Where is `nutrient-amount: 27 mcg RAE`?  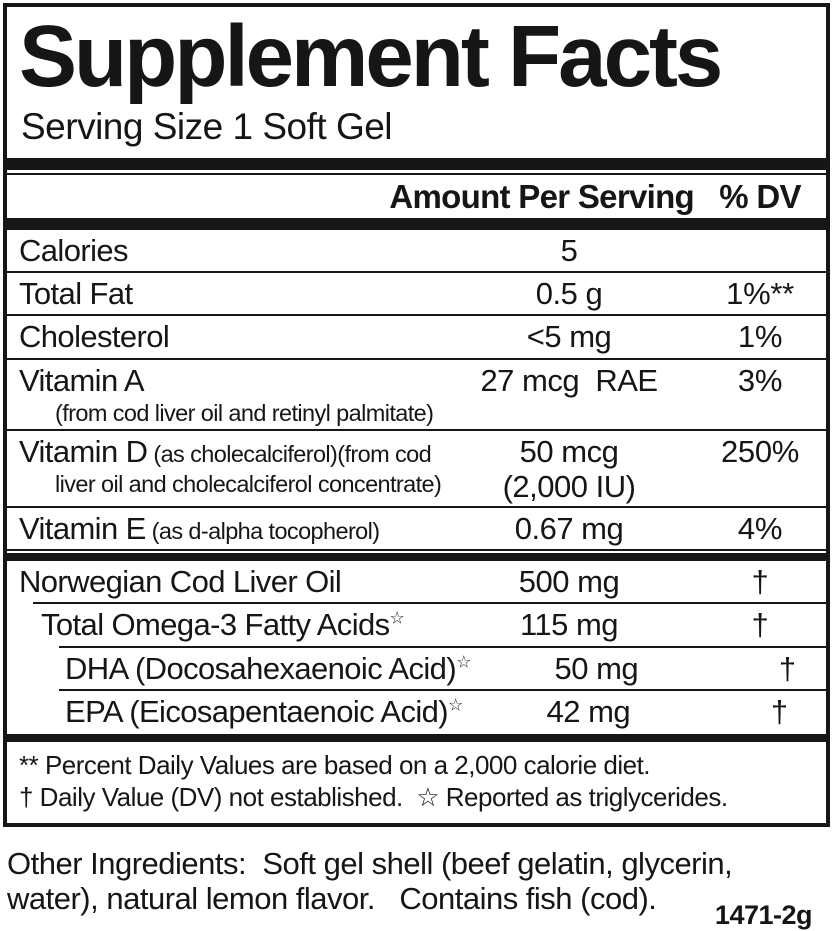 nutrient-amount: 27 mcg RAE is located at coordinates (569, 380).